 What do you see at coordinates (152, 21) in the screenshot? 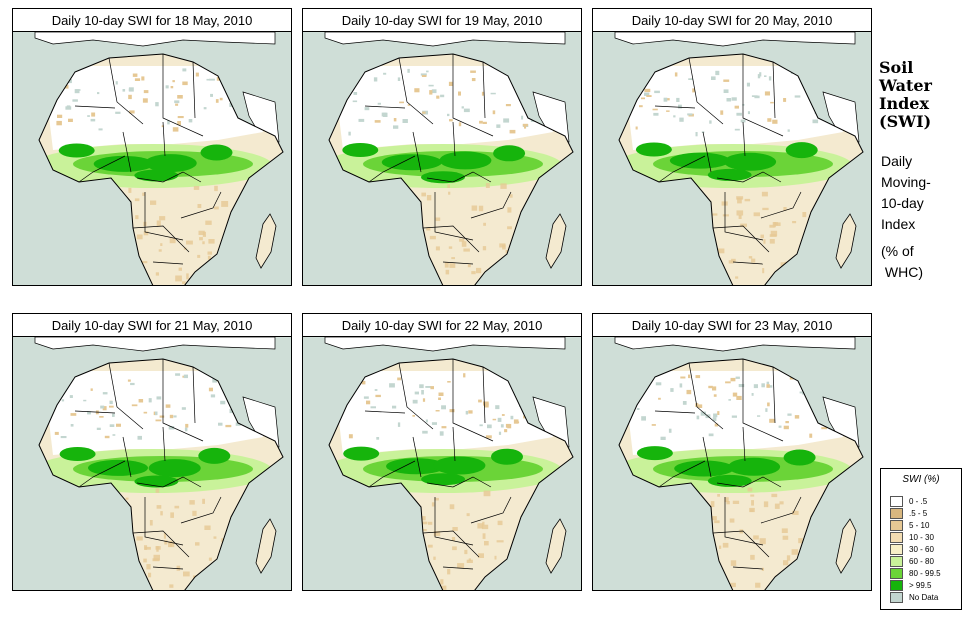
I see `panel-title: Daily 10-day SWI for 18 May, 2010` at bounding box center [152, 21].